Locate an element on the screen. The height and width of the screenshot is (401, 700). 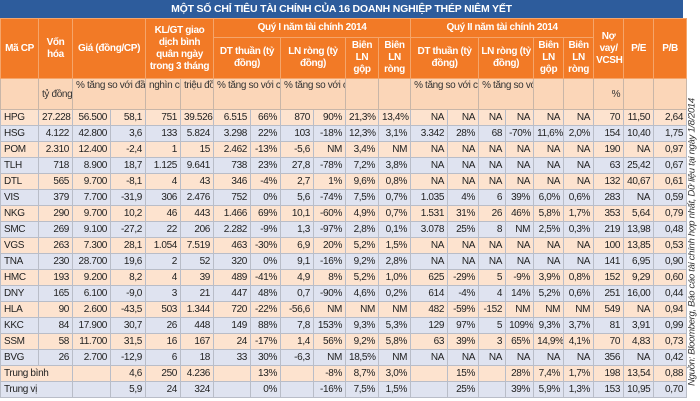
value-cell: 346 is located at coordinates (232, 181).